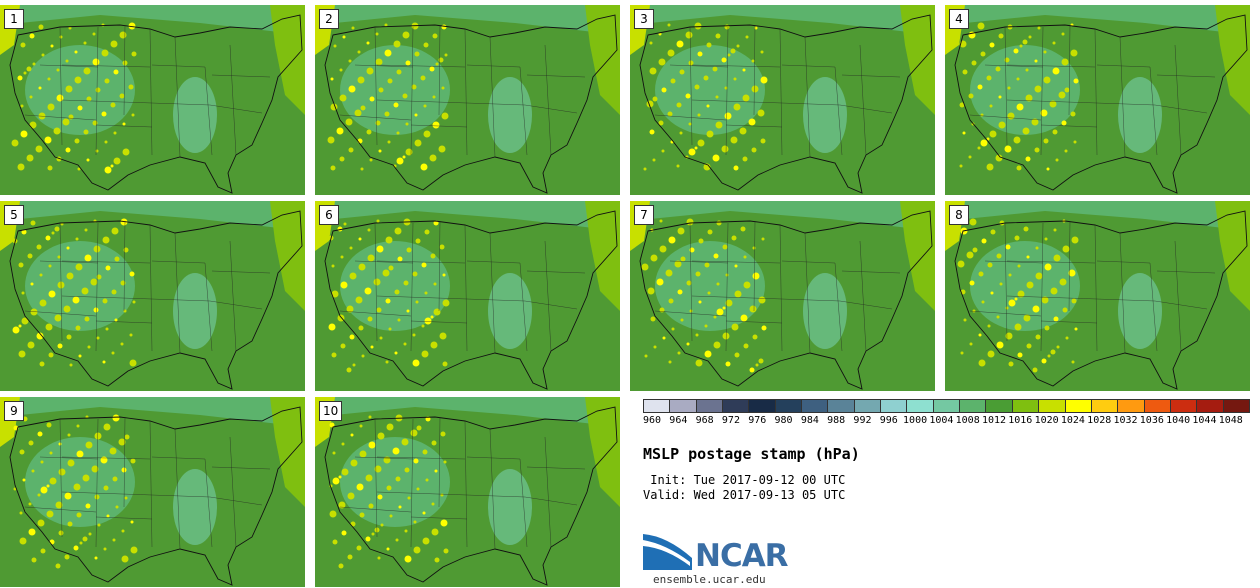 This screenshot has height=588, width=1260. What do you see at coordinates (1125, 420) in the screenshot?
I see `colorbar-tick-label: 1032` at bounding box center [1125, 420].